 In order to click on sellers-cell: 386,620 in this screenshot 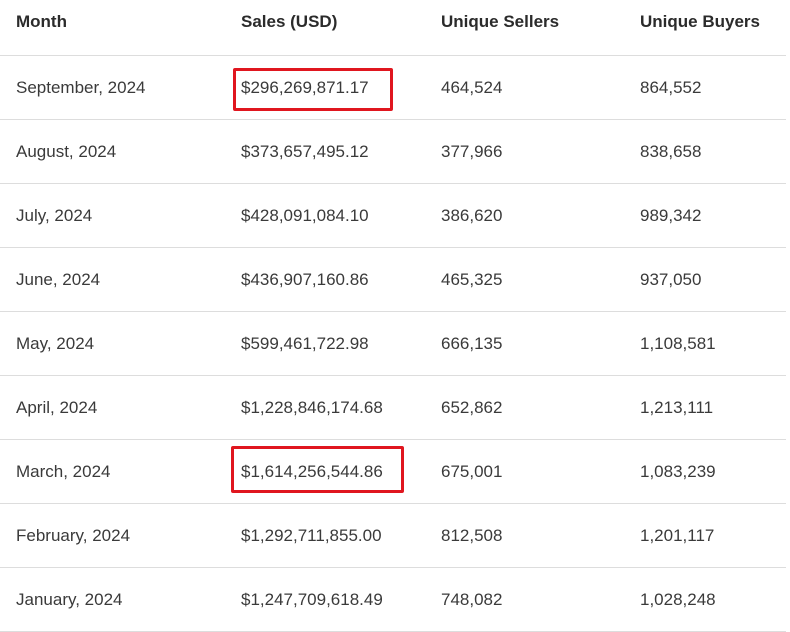, I will do `click(472, 215)`.